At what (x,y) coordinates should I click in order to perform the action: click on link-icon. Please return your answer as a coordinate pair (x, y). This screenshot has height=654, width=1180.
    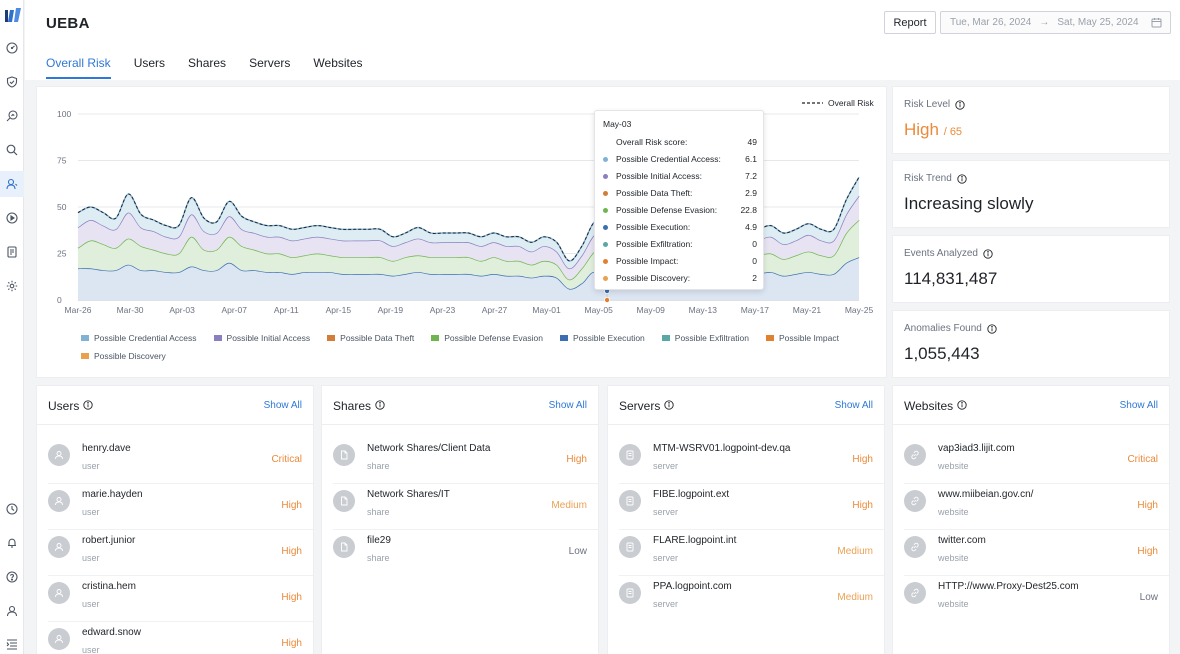
    Looking at the image, I should click on (915, 501).